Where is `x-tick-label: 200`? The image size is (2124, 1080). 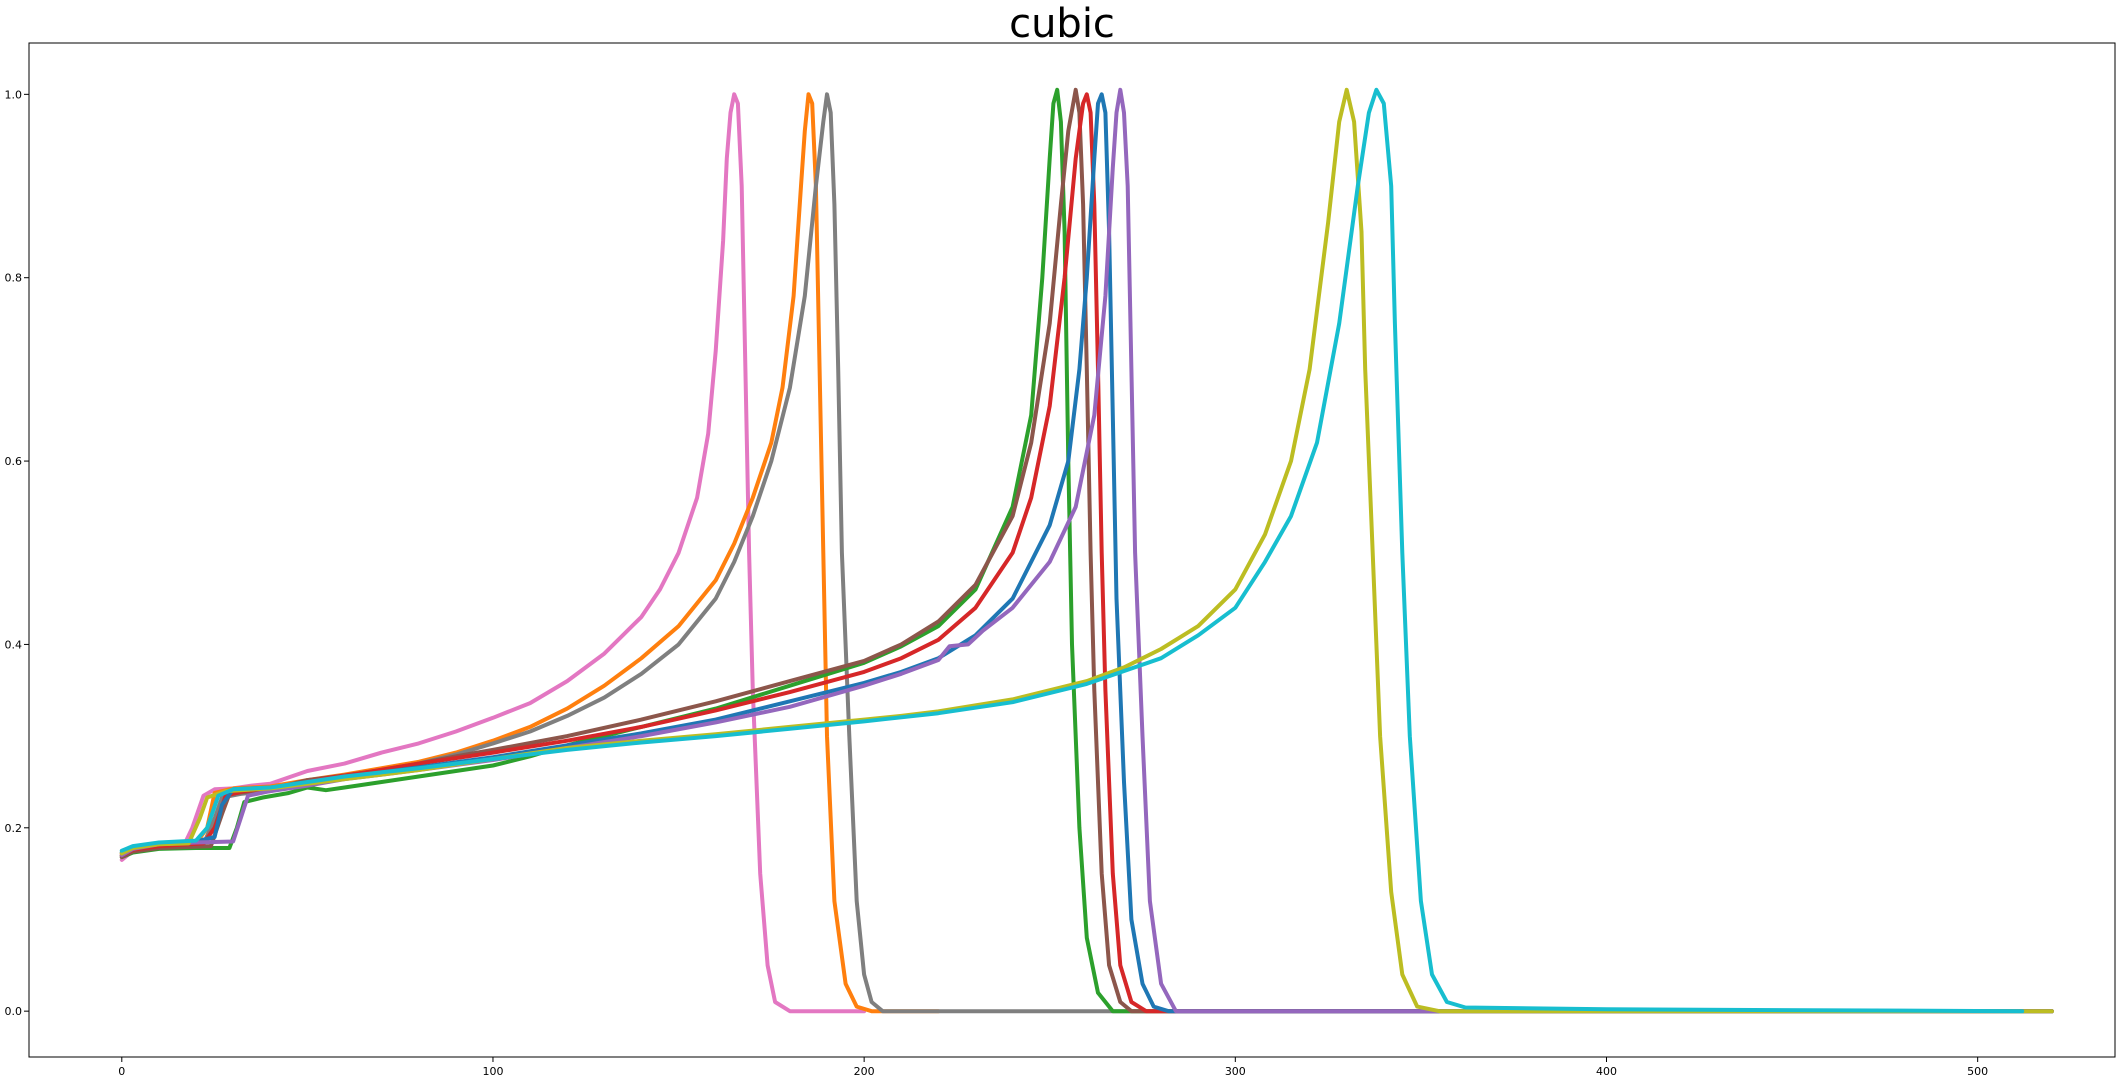
x-tick-label: 200 is located at coordinates (864, 1071).